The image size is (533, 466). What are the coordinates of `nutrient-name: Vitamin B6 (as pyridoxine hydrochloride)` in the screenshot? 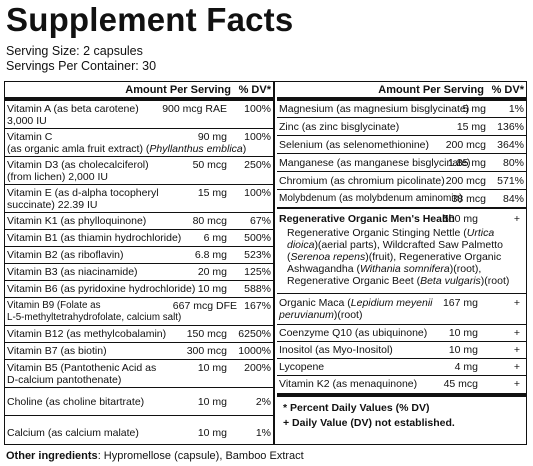 It's located at (101, 289).